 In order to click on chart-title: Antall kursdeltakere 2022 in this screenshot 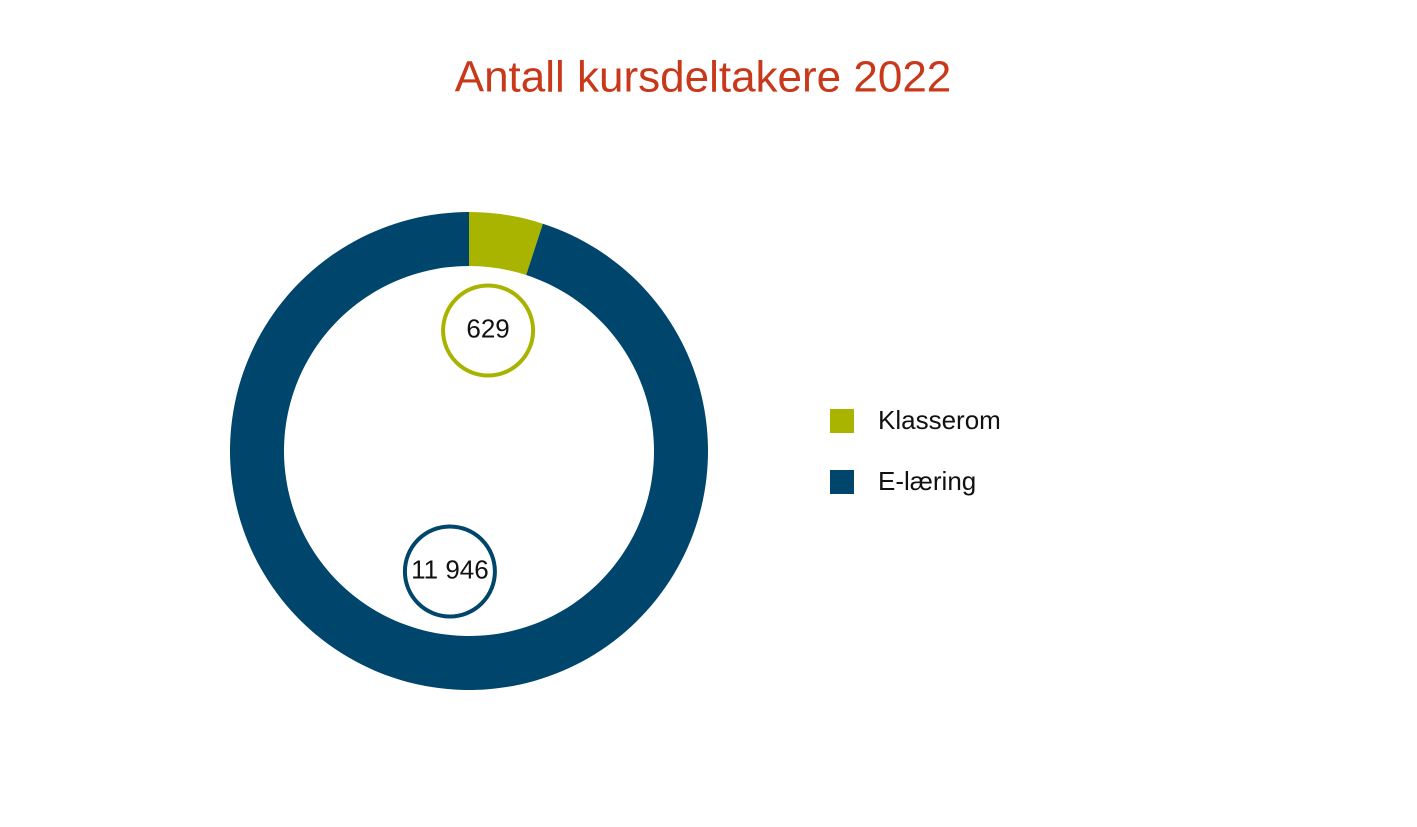, I will do `click(703, 77)`.